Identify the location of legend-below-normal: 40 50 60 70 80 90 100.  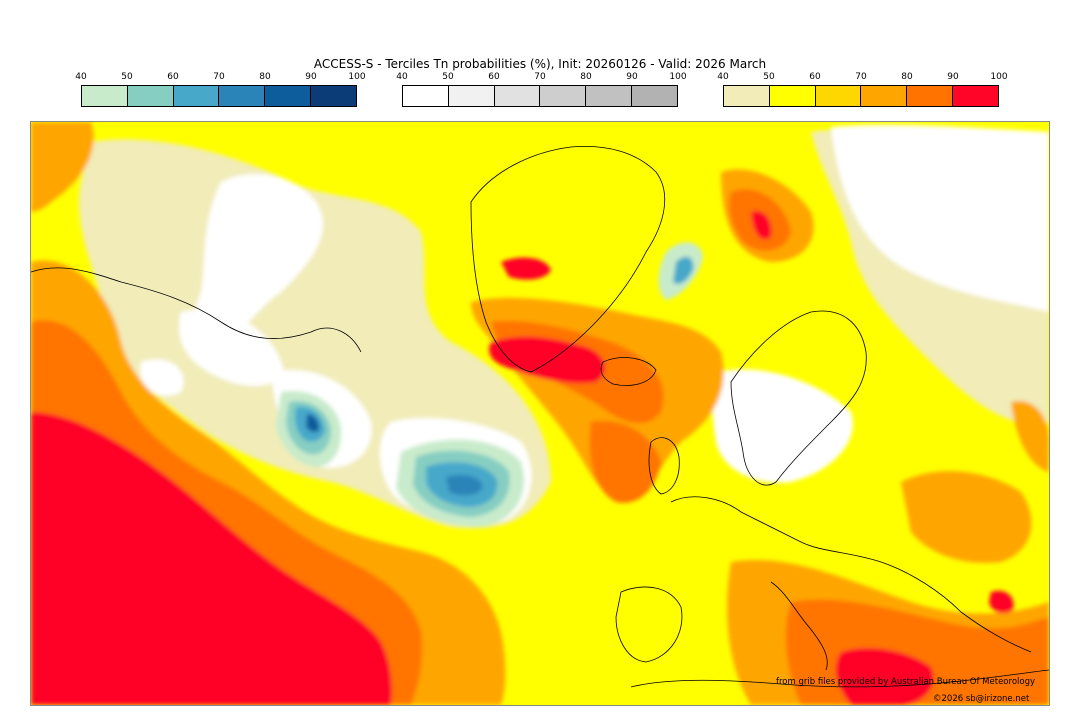
(220, 89).